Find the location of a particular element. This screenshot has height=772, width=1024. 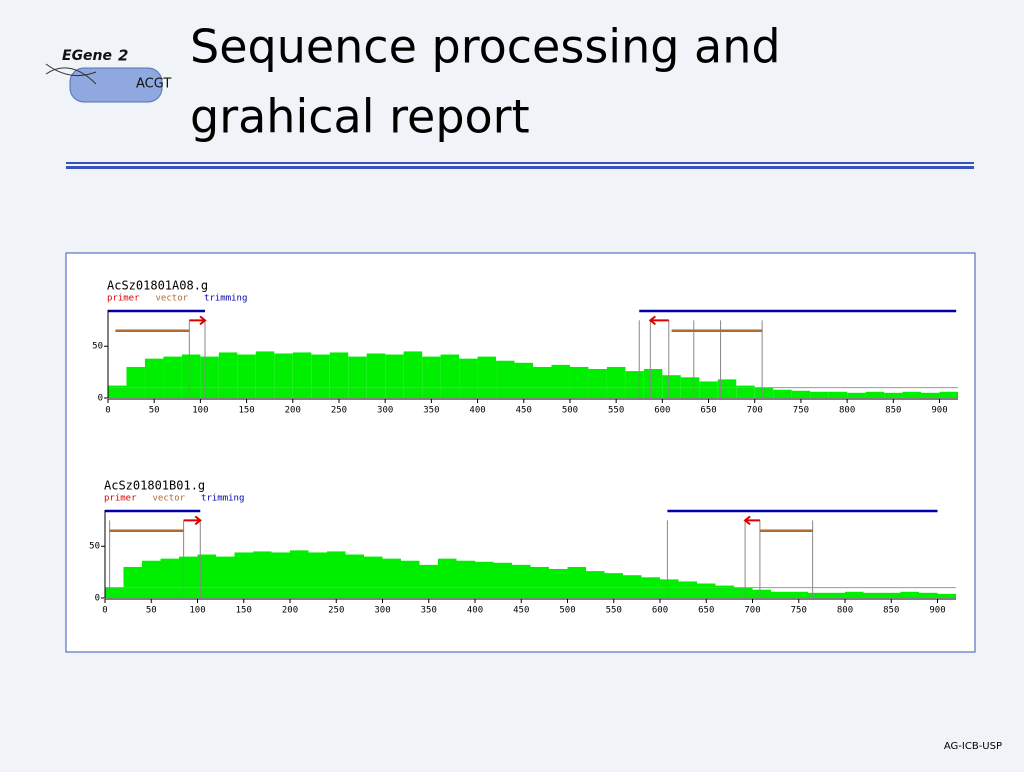

x-tick-label: 50 is located at coordinates (151, 611).